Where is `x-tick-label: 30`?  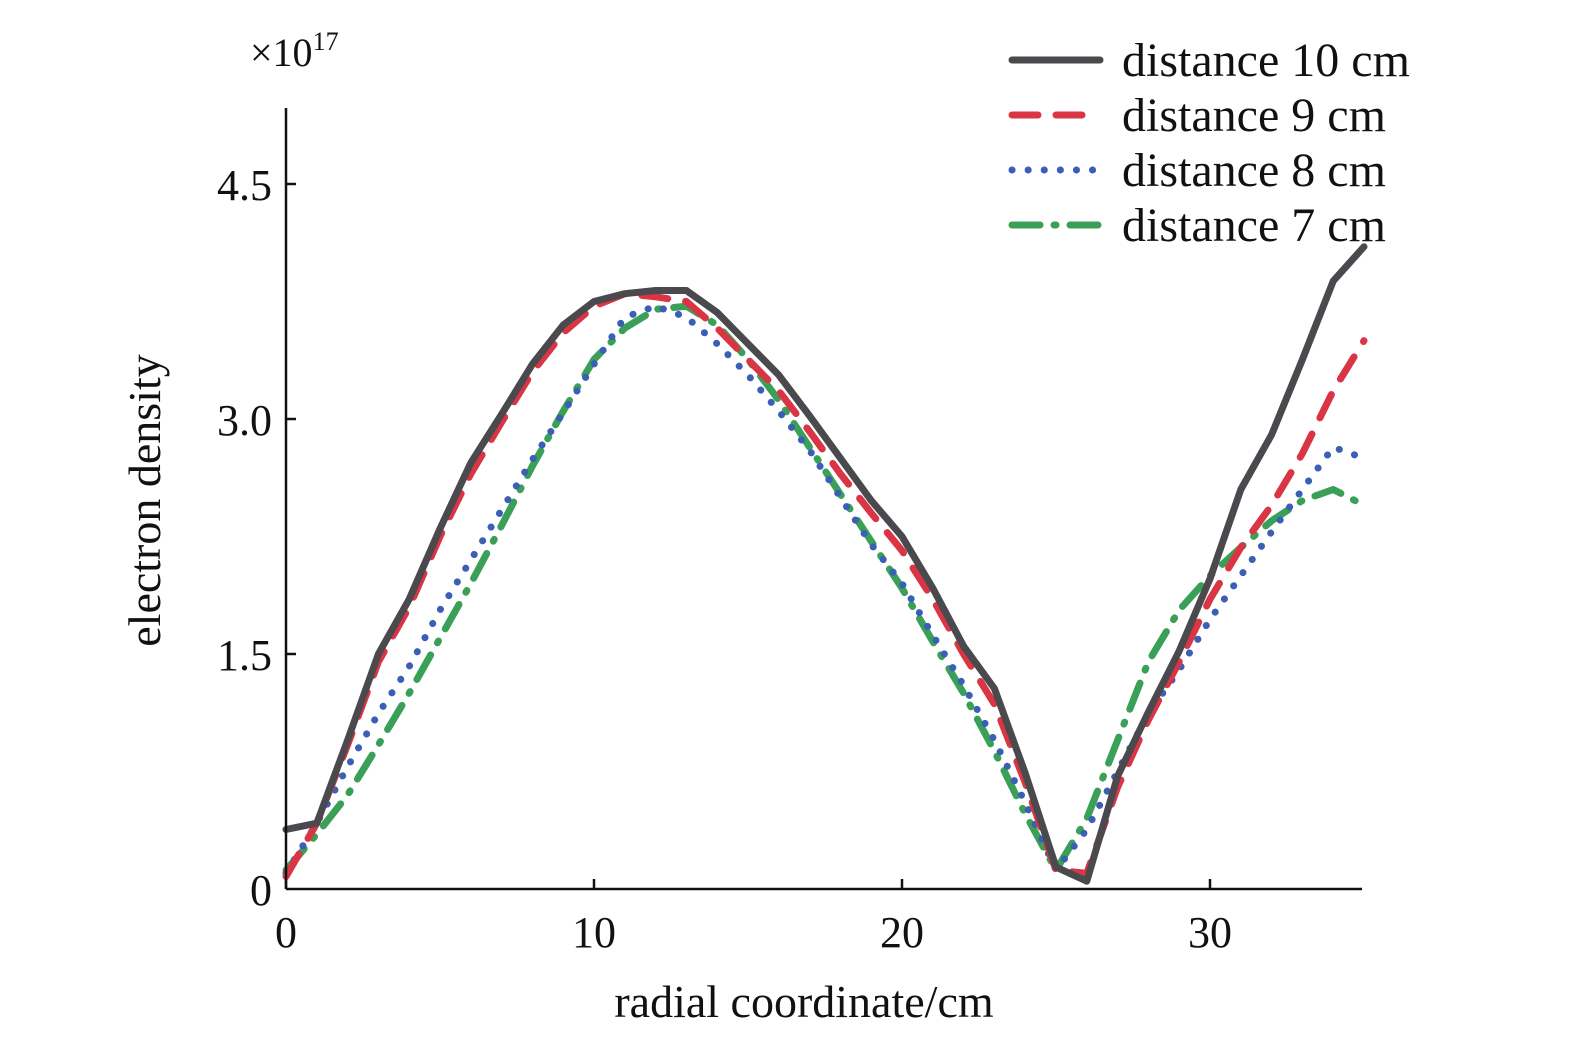 x-tick-label: 30 is located at coordinates (1210, 932).